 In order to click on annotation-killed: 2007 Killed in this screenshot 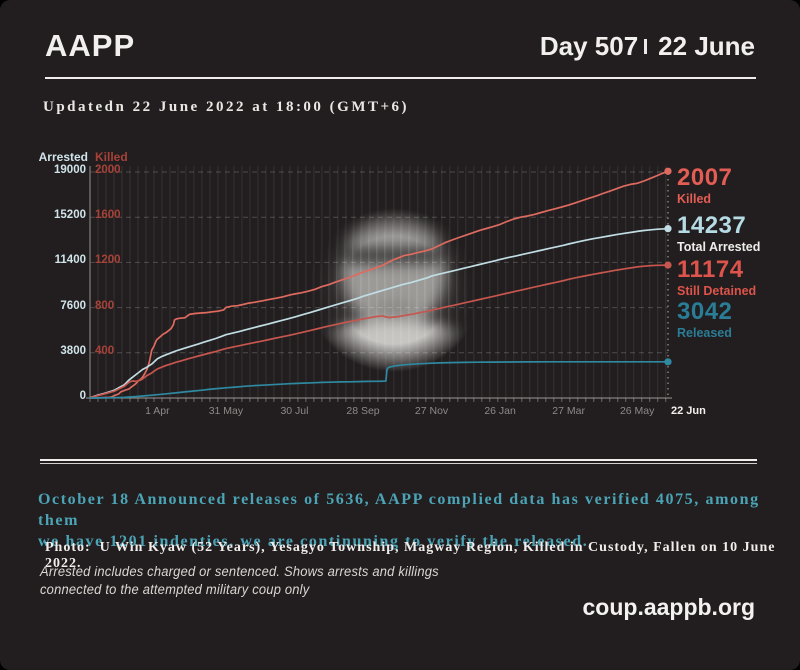, I will do `click(704, 186)`.